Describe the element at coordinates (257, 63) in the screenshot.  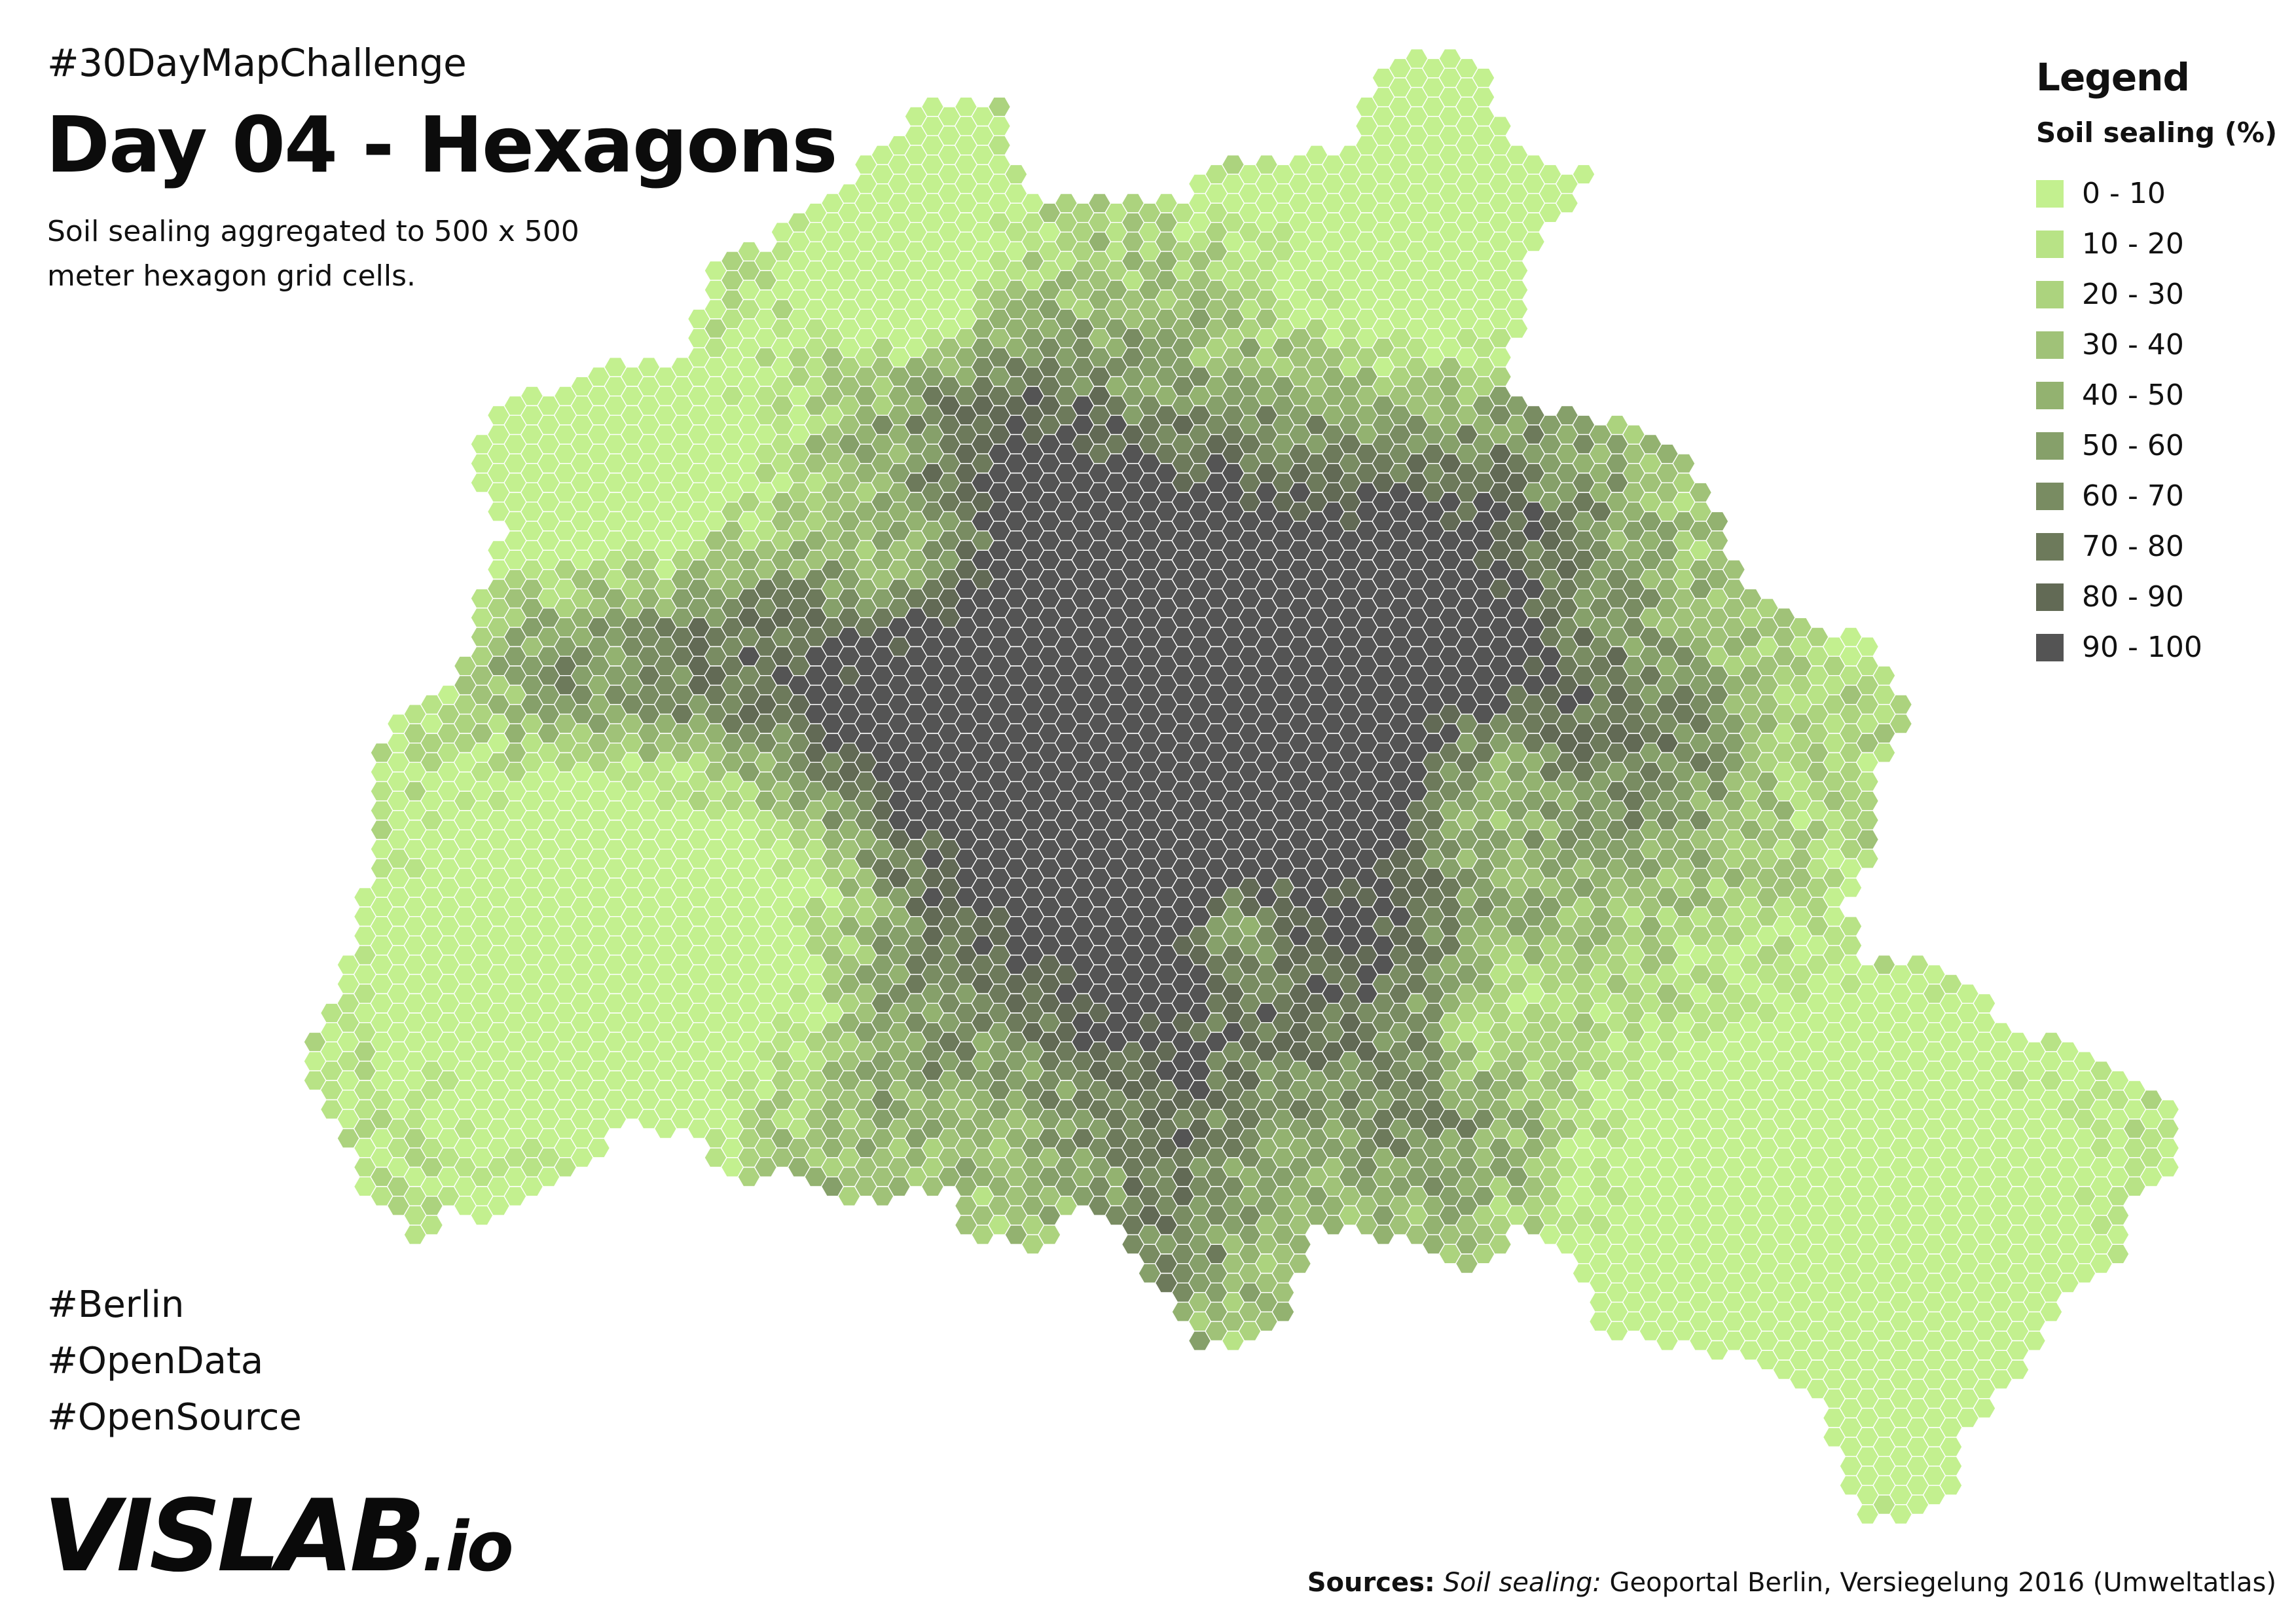
I see `challenge-hashtag: #30DayMapChallenge` at that location.